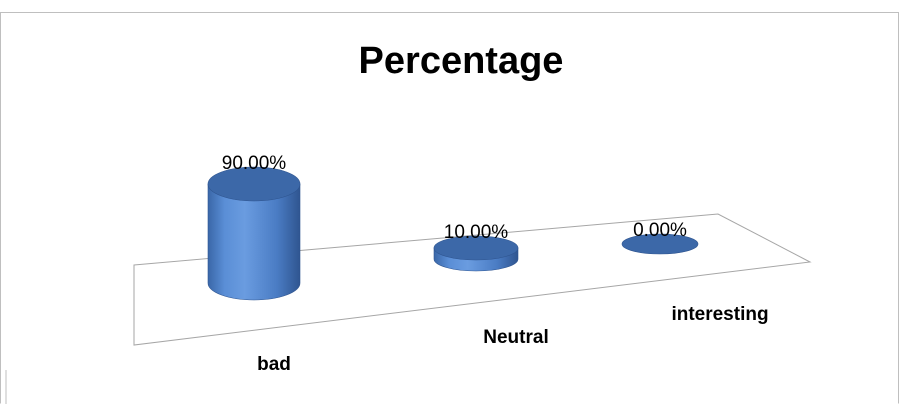 The image size is (899, 404). Describe the element at coordinates (254, 242) in the screenshot. I see `bar-body` at that location.